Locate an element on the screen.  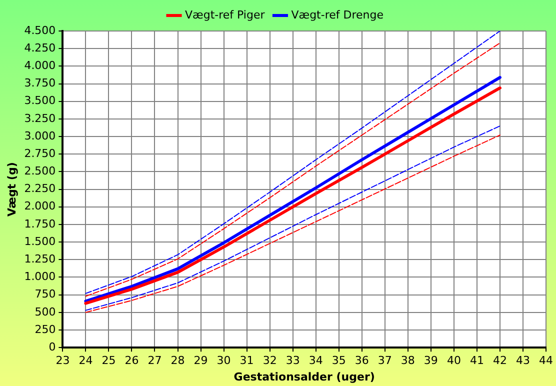
x-tick-label: 39 is located at coordinates (431, 361).